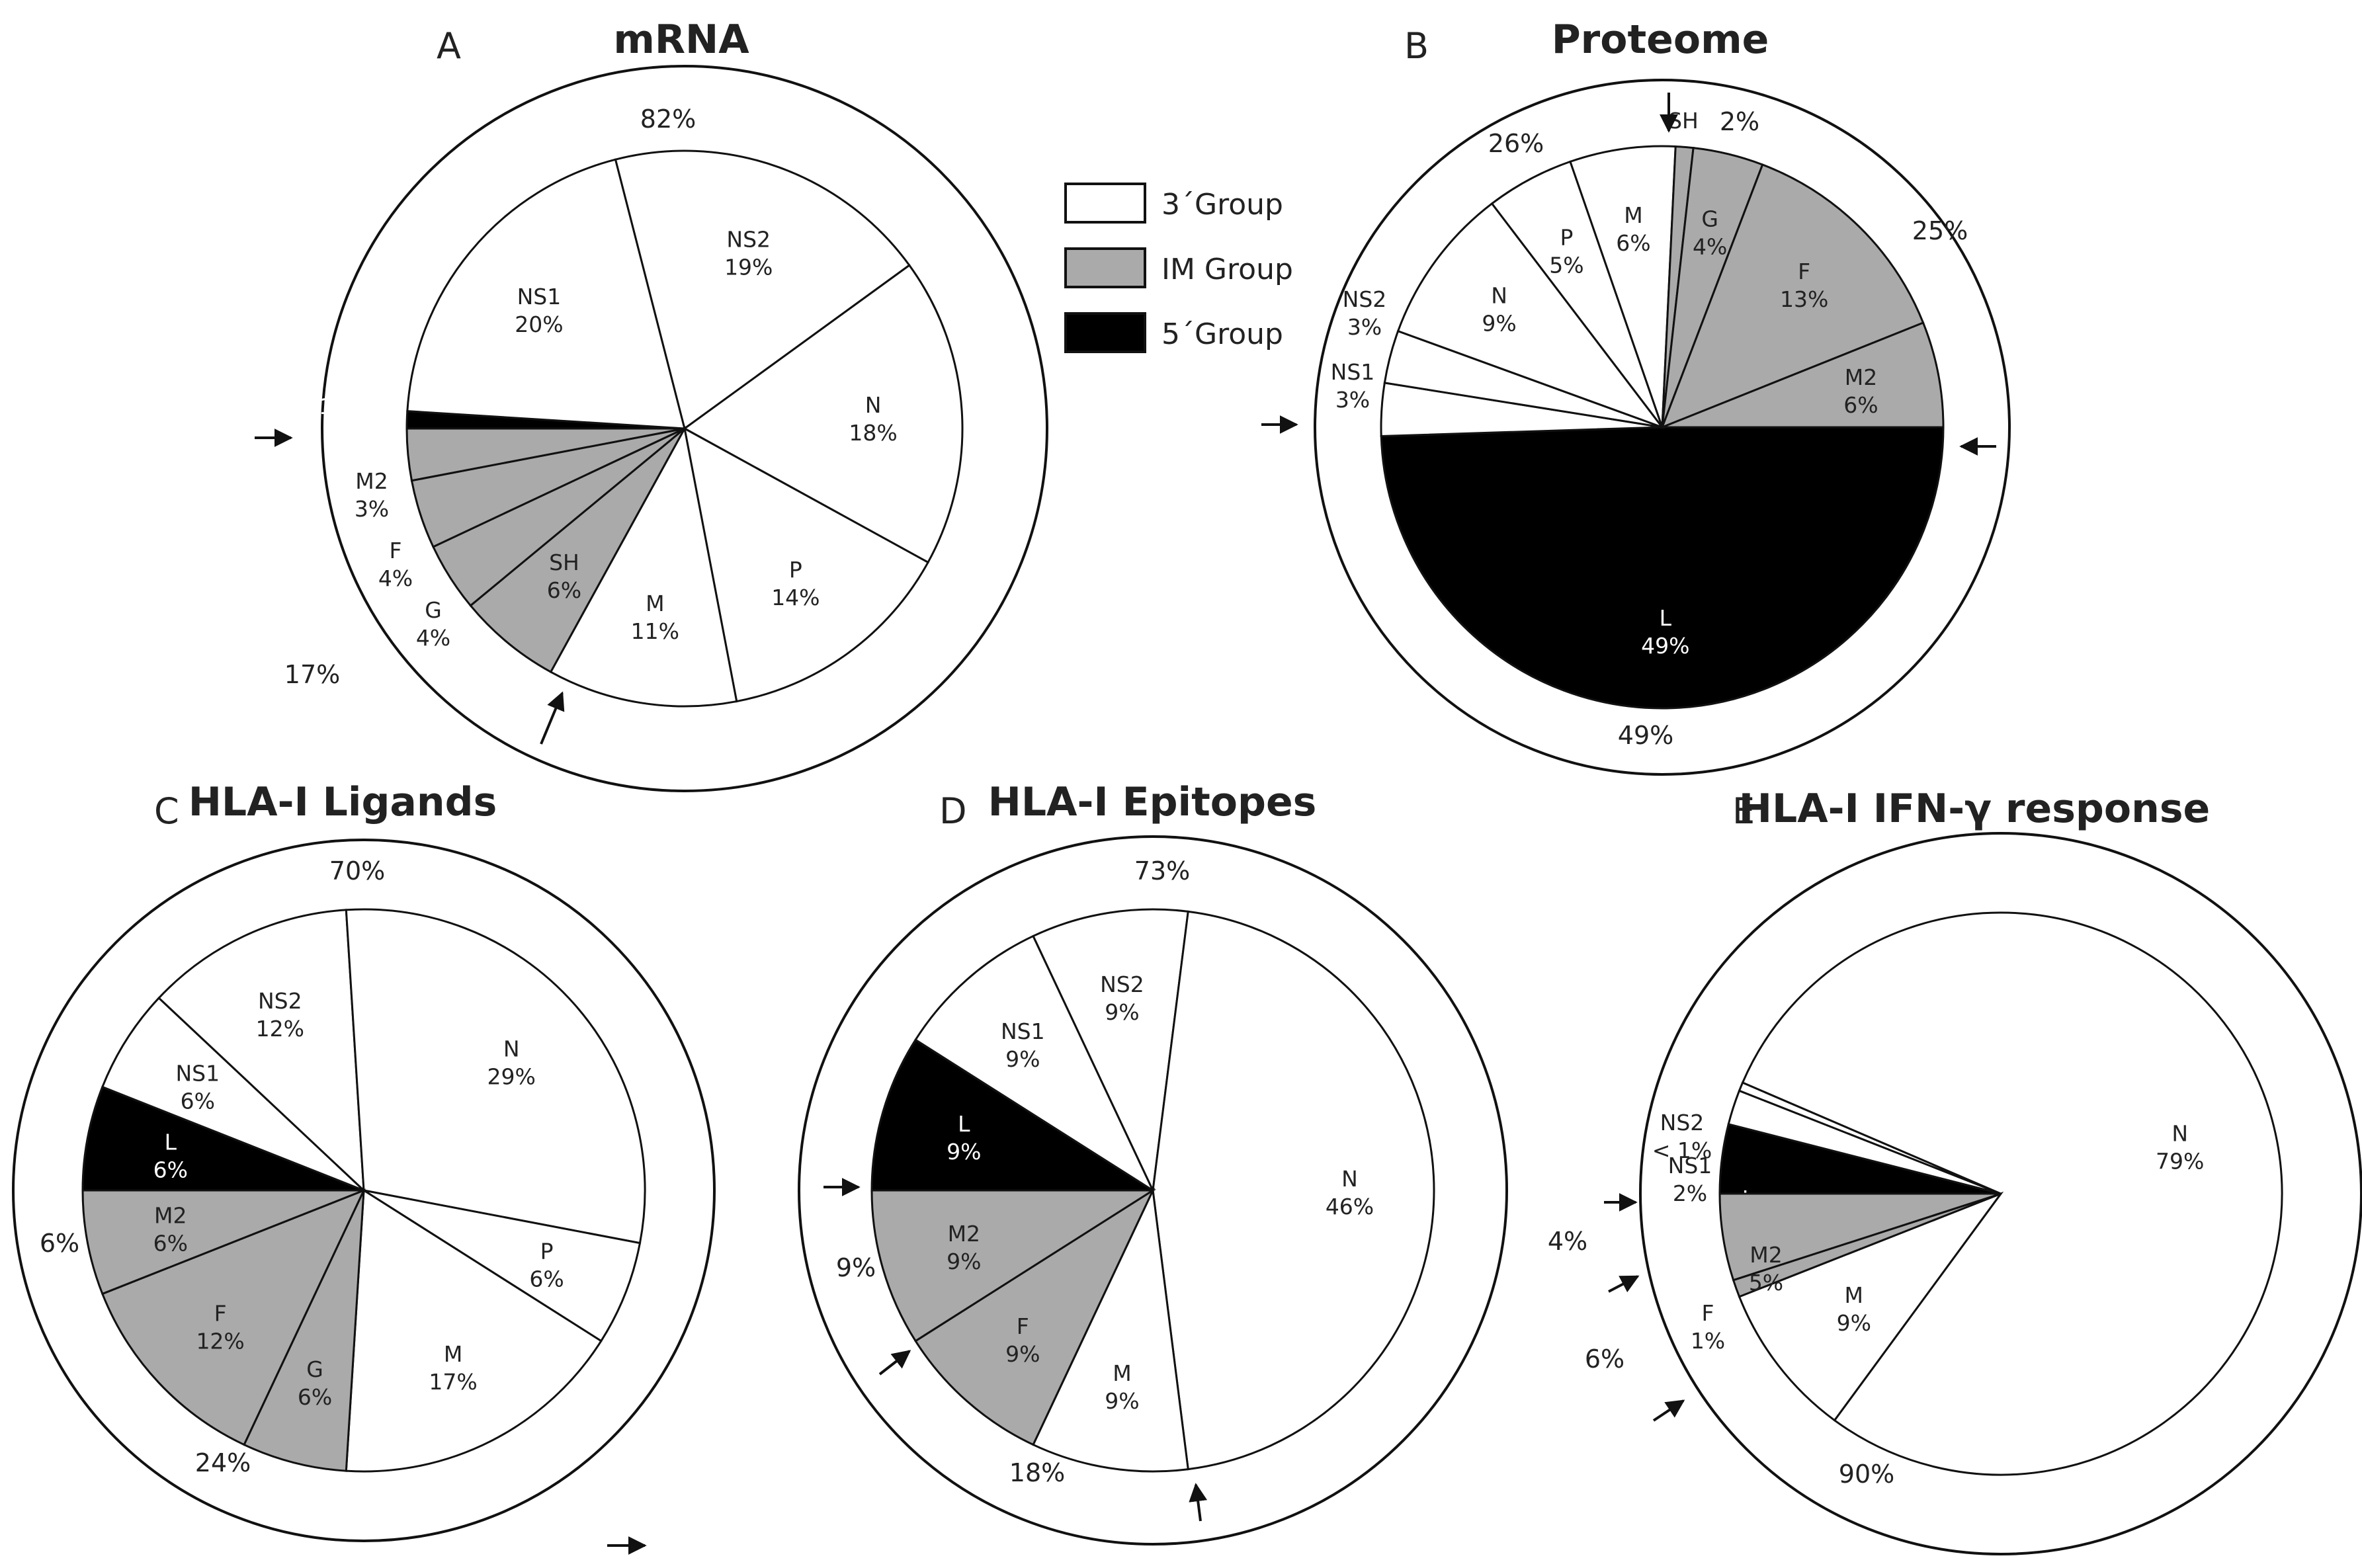  What do you see at coordinates (1122, 1401) in the screenshot?
I see `slice-value-m: 9%` at bounding box center [1122, 1401].